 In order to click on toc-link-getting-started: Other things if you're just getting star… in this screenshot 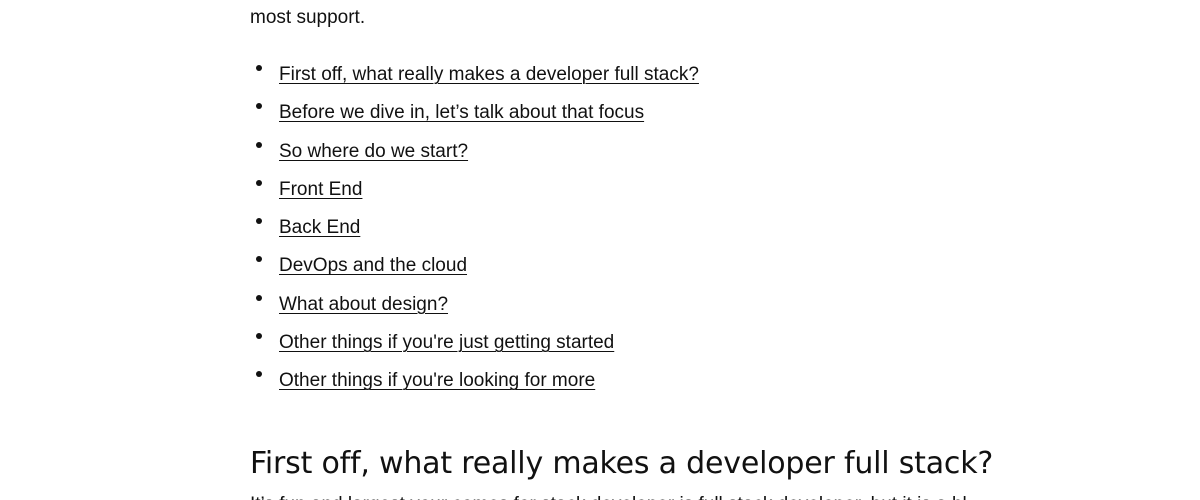, I will do `click(447, 343)`.